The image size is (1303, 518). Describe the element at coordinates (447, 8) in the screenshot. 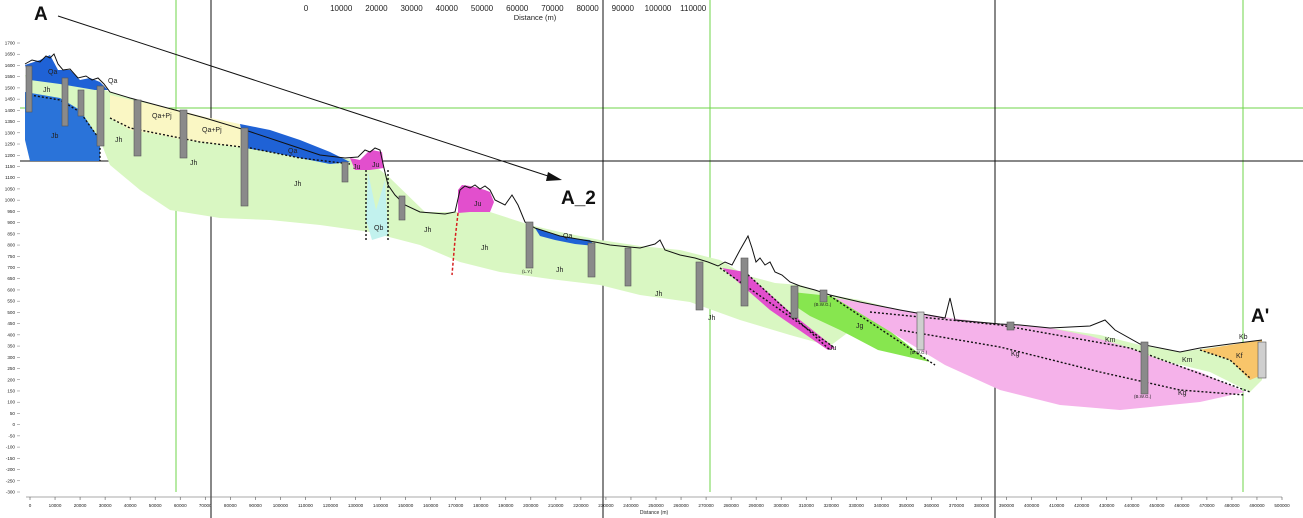

I see `top-axis-tick-label: 40000` at that location.